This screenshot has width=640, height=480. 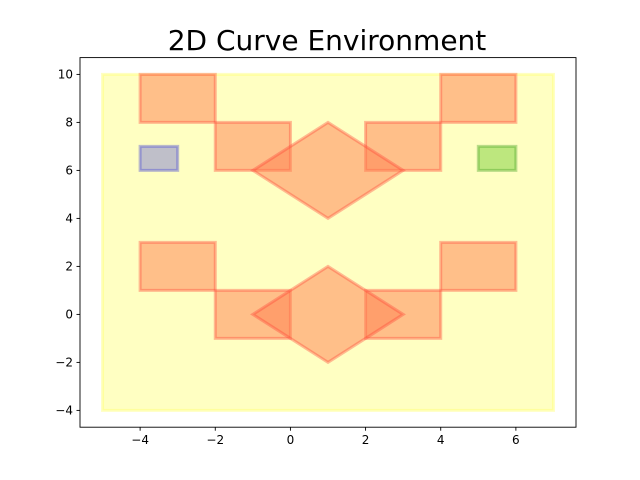 I want to click on obstacle-9-polygon, so click(x=478, y=266).